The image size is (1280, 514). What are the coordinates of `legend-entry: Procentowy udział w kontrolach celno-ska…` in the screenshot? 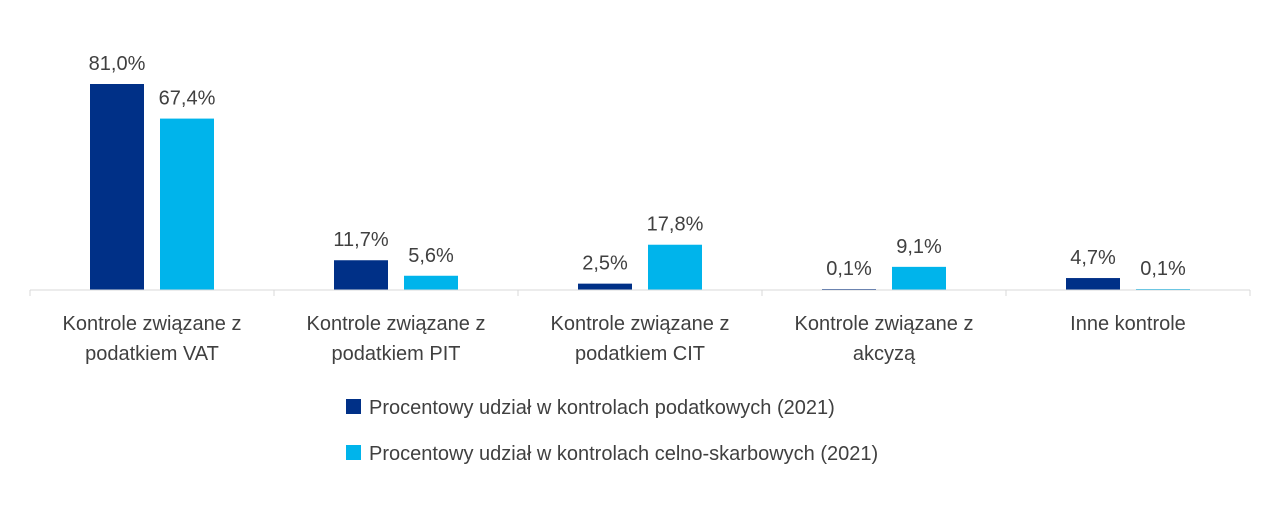 It's located at (623, 454).